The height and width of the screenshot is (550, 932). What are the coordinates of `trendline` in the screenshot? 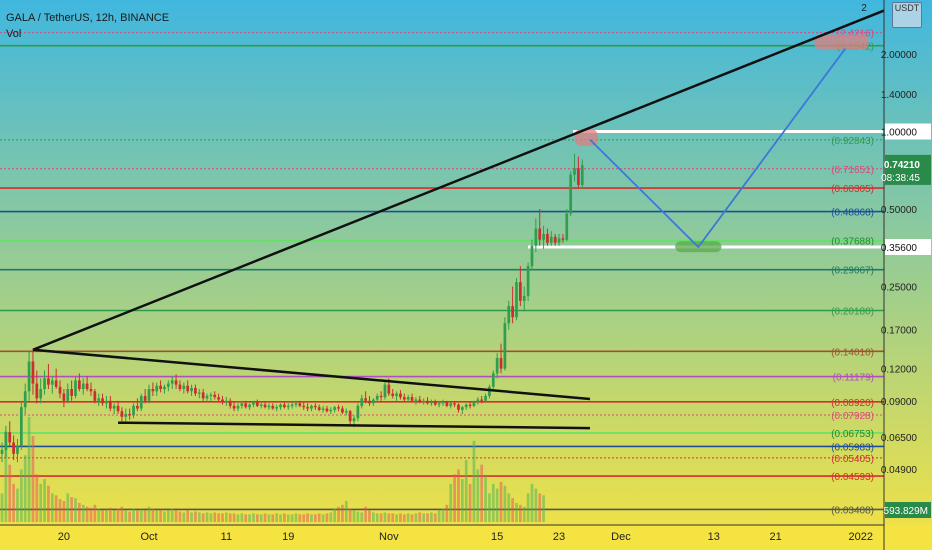 It's located at (354, 425).